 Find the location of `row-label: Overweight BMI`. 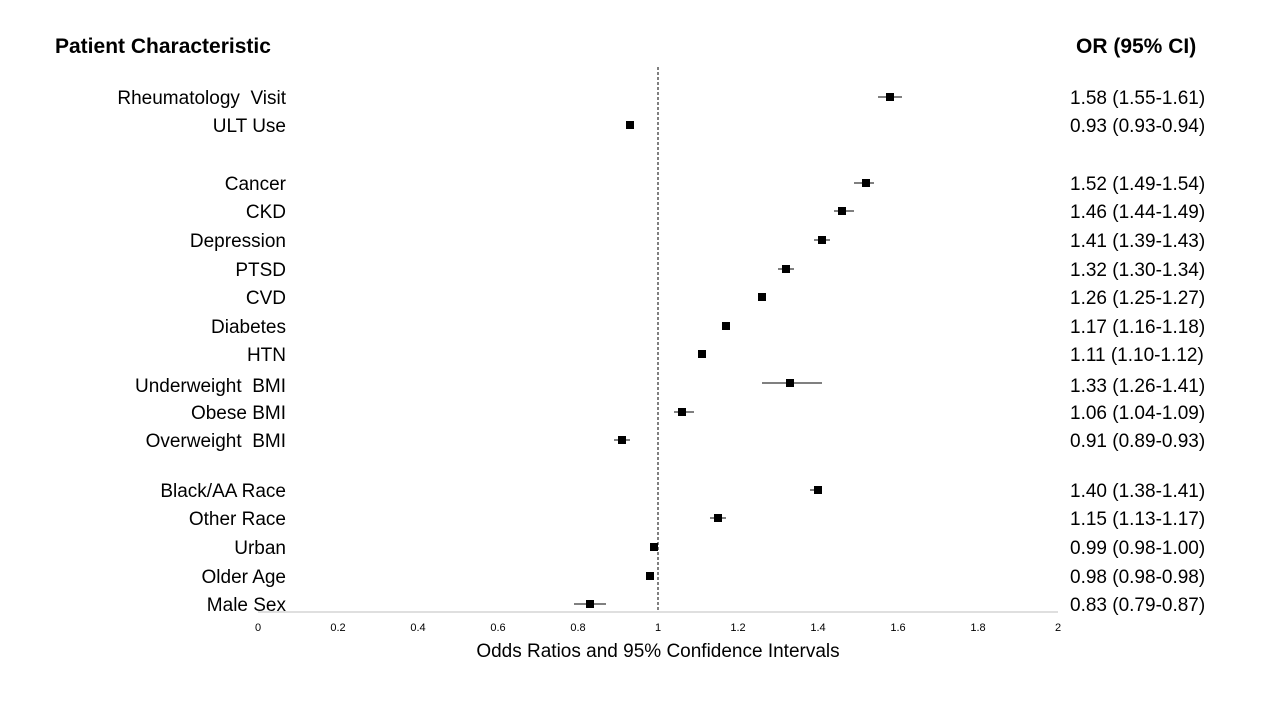

row-label: Overweight BMI is located at coordinates (216, 441).